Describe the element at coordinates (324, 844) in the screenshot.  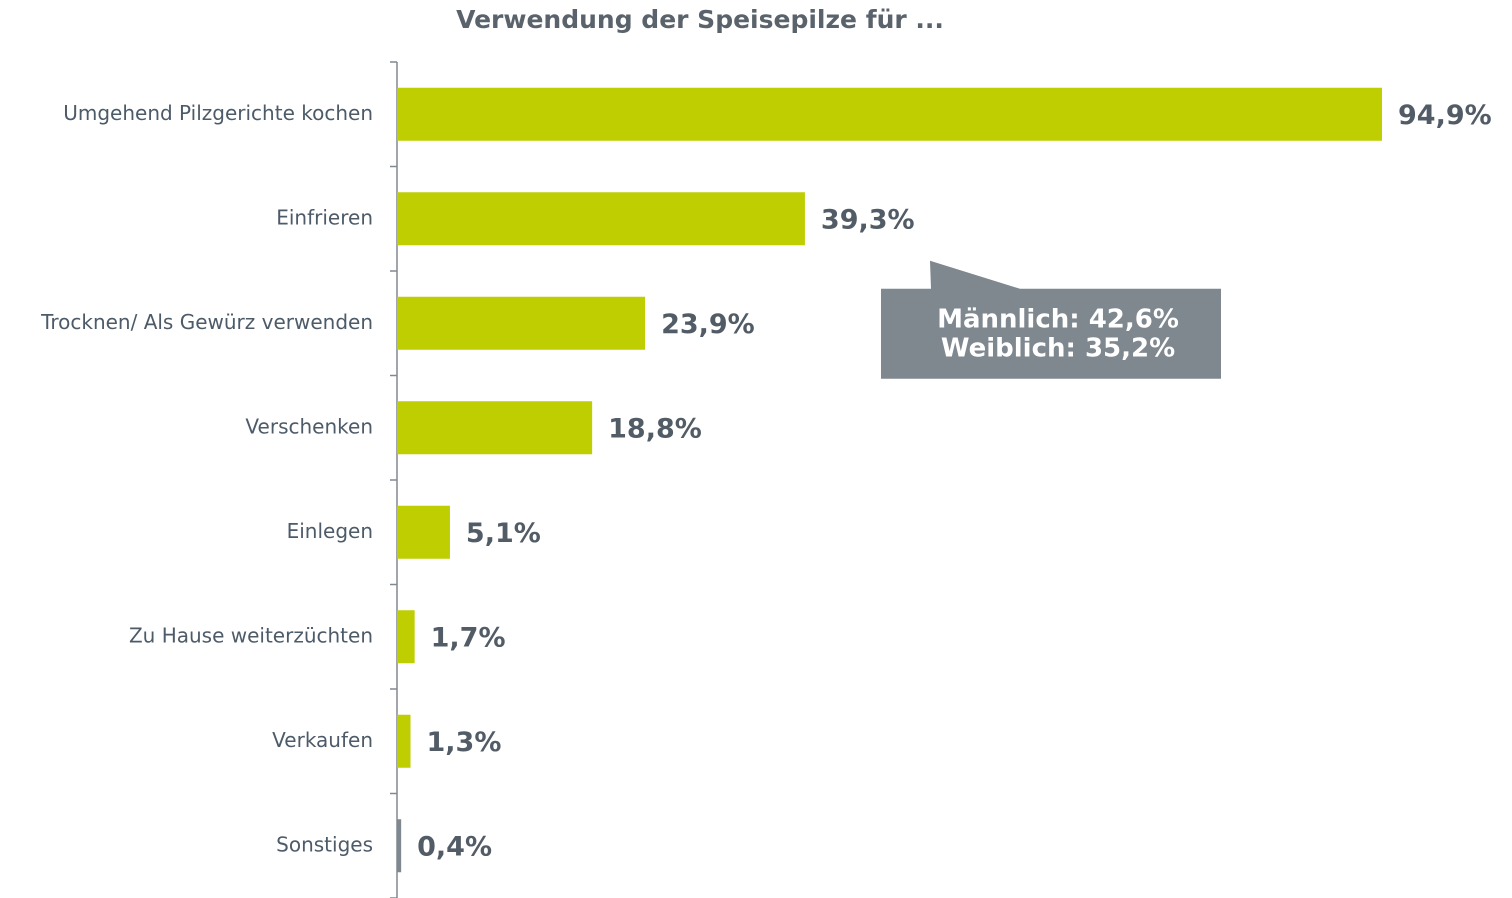
I see `category-label: Sonstiges` at that location.